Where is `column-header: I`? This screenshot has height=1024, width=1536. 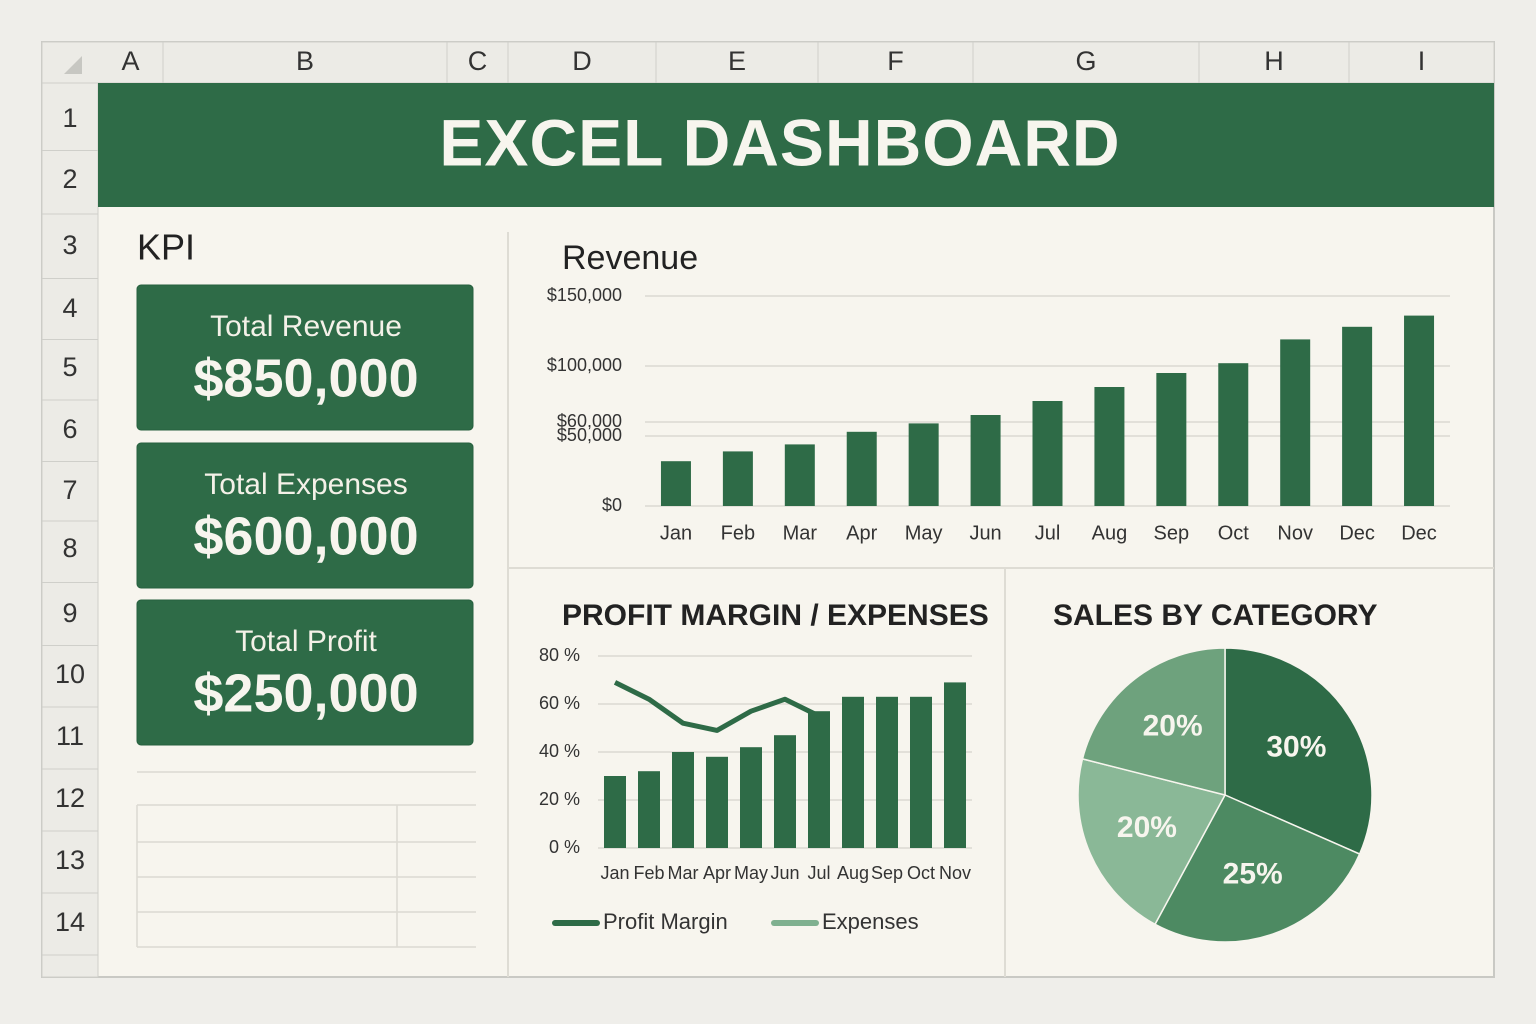 column-header: I is located at coordinates (1422, 61).